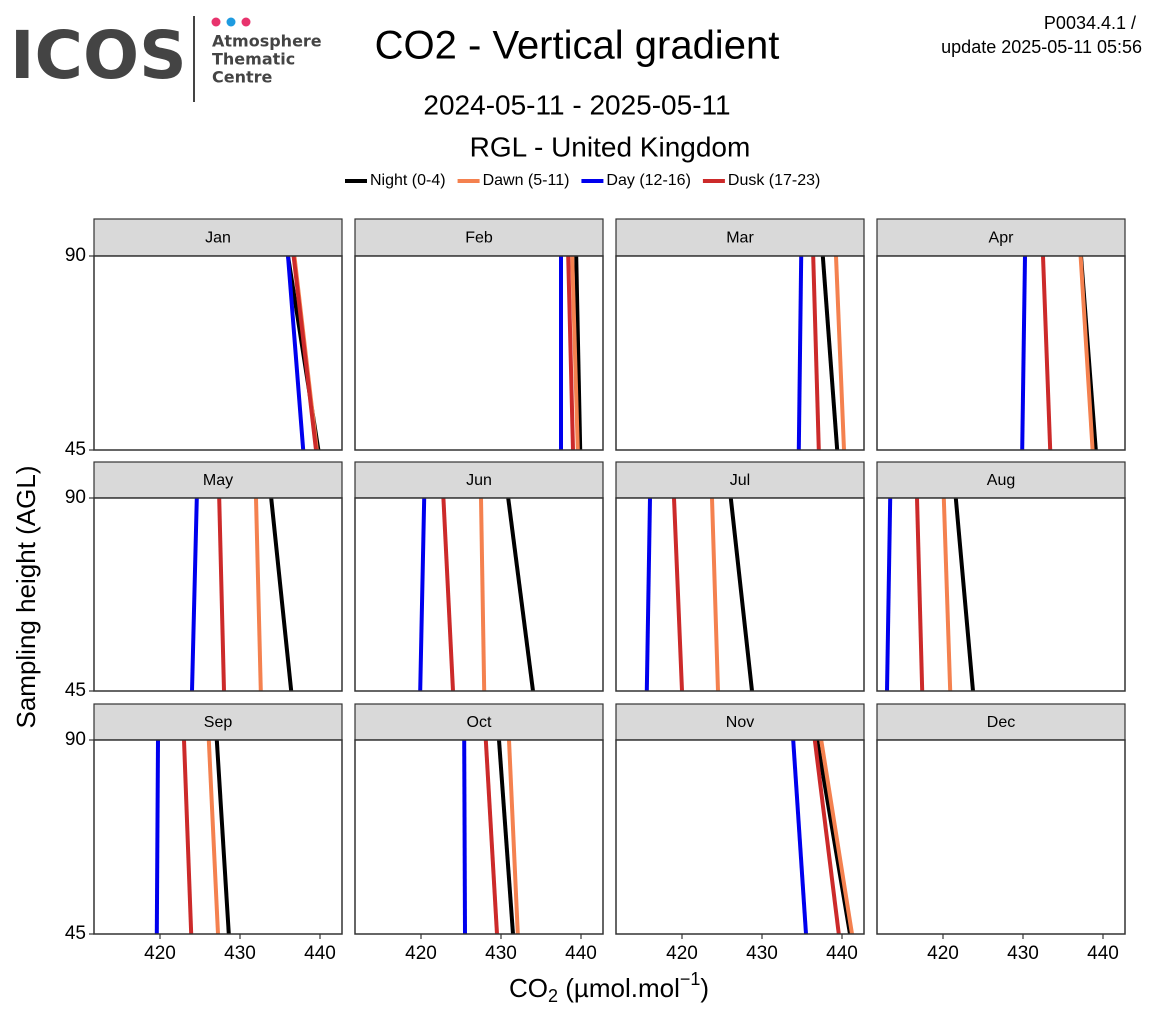 This screenshot has height=1020, width=1155. What do you see at coordinates (774, 180) in the screenshot?
I see `legend-label: Dusk (17-23)` at bounding box center [774, 180].